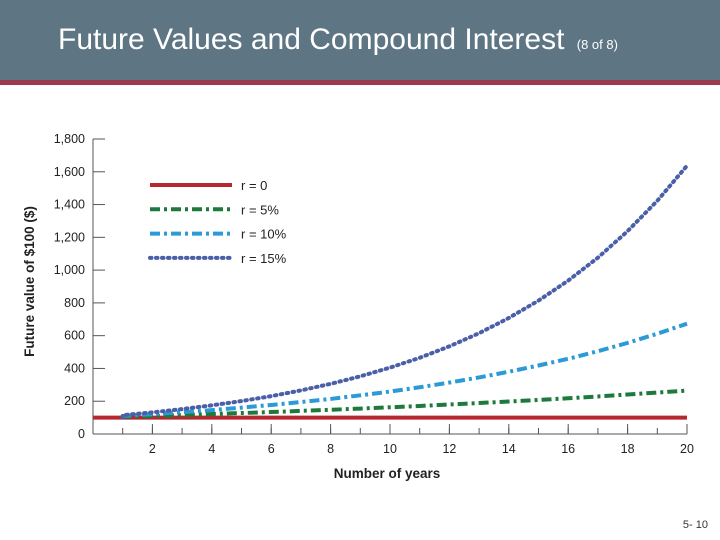  Describe the element at coordinates (628, 449) in the screenshot. I see `x-tick-label: 18` at that location.